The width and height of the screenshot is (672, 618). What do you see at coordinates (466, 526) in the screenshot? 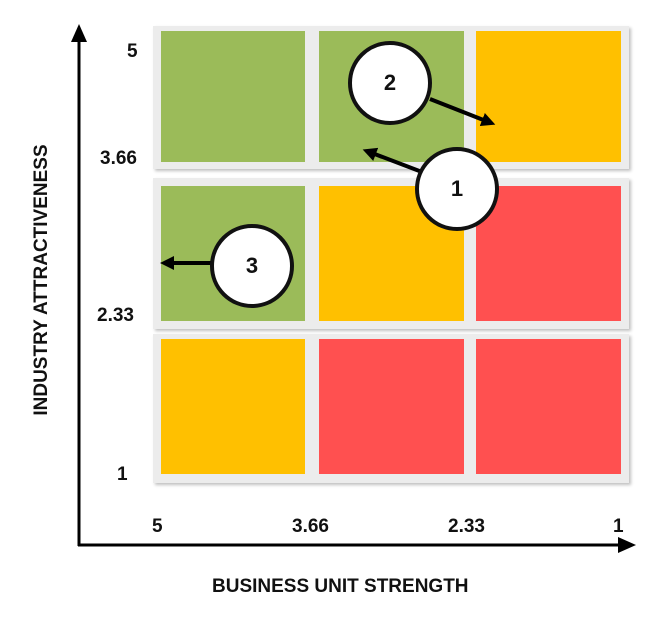
I see `x-tick-2-33: 2.33` at bounding box center [466, 526].